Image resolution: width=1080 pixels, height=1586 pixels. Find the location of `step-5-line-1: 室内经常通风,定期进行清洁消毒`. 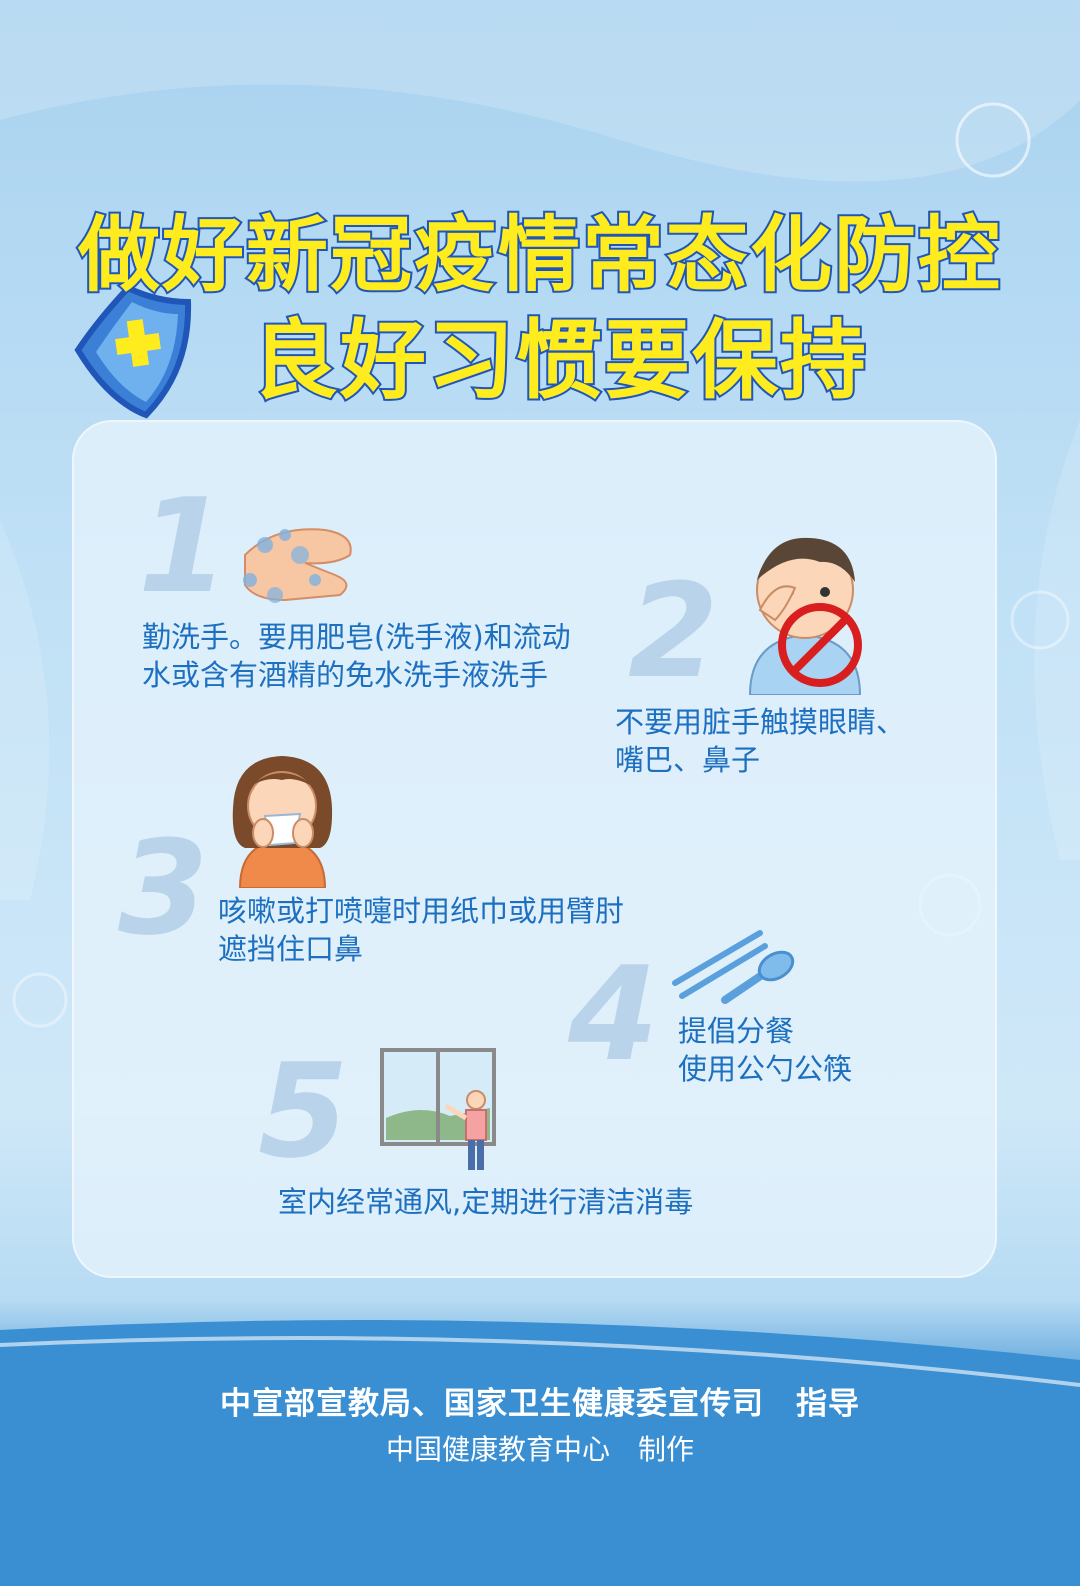

step-5-line-1: 室内经常通风,定期进行清洁消毒 is located at coordinates (486, 1202).